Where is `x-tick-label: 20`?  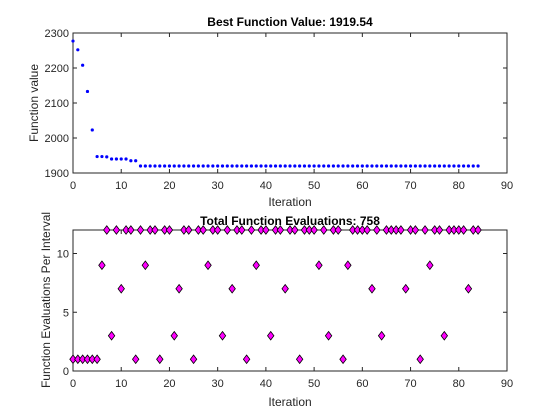
x-tick-label: 20 is located at coordinates (169, 384).